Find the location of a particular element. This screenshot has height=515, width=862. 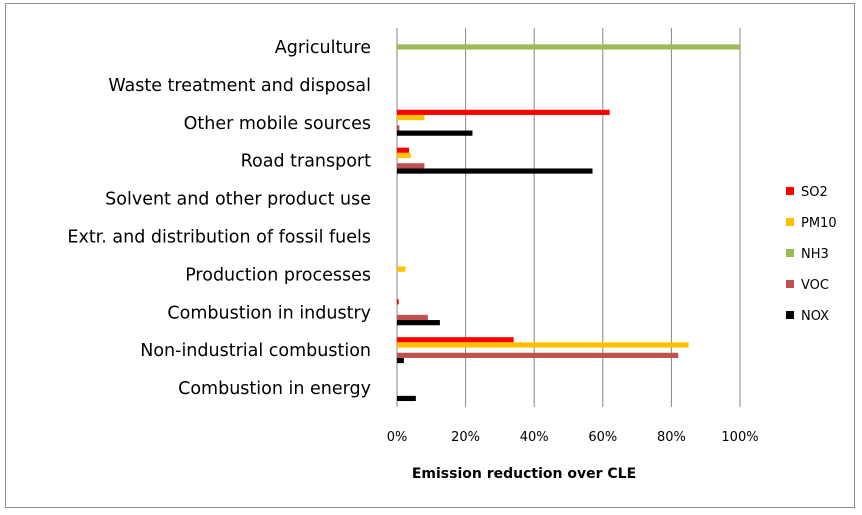

category-label: Solvent and other product use is located at coordinates (238, 200).